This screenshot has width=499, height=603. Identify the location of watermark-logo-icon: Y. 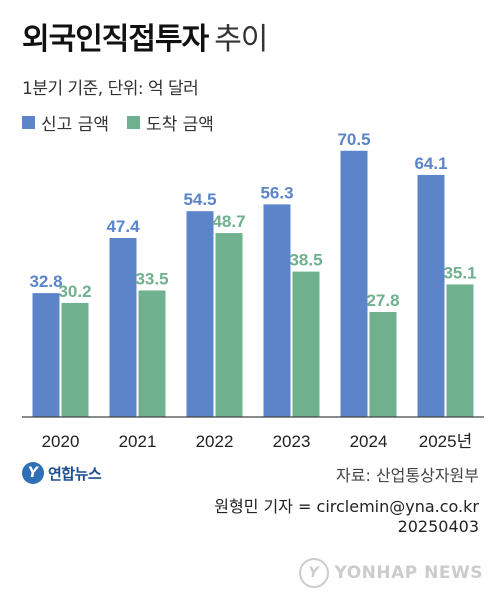
(313, 573).